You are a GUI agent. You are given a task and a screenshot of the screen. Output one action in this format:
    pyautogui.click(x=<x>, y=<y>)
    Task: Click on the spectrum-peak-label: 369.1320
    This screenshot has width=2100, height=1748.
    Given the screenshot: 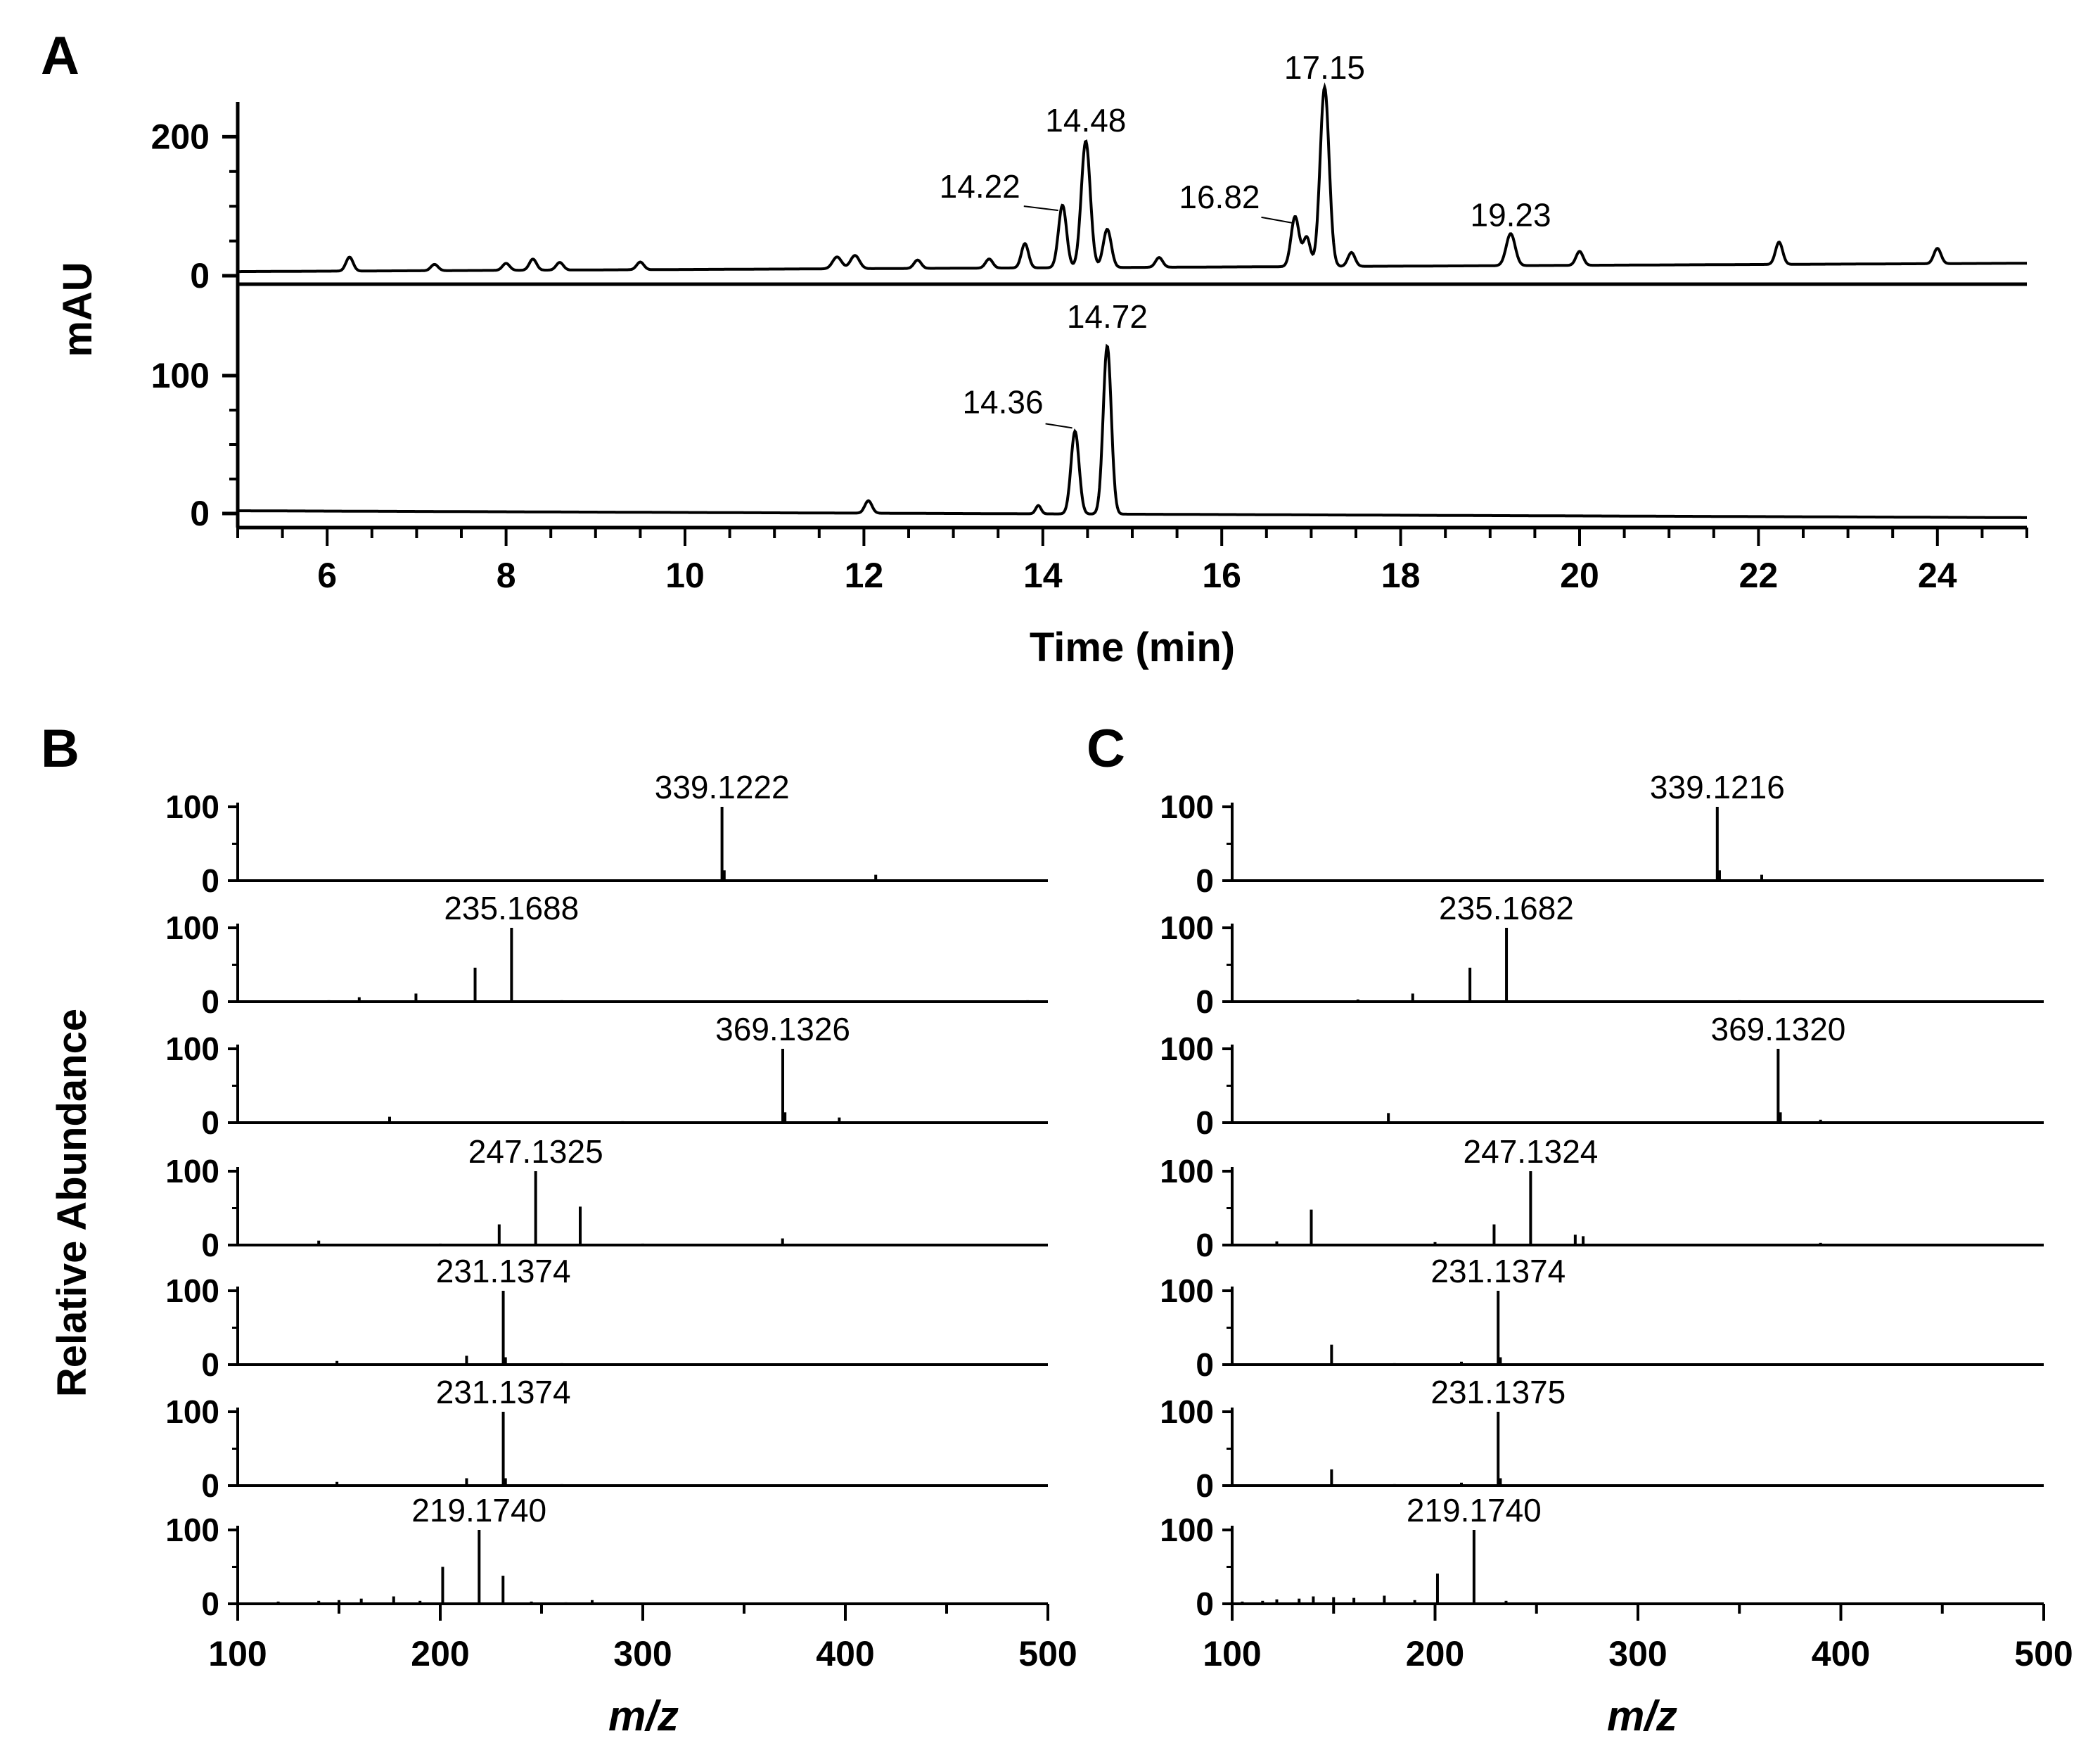 What is the action you would take?
    pyautogui.click(x=1779, y=1029)
    